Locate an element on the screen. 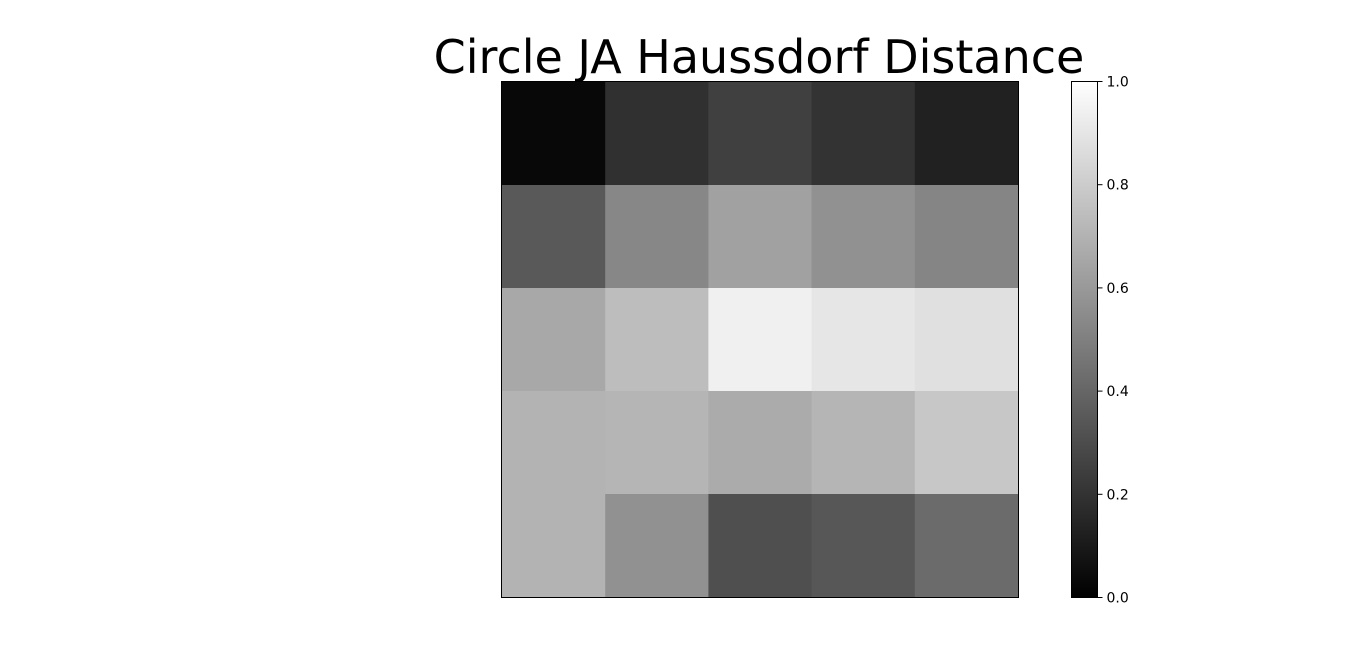  chart-title: Circle JA Haussdorf Distance is located at coordinates (759, 57).